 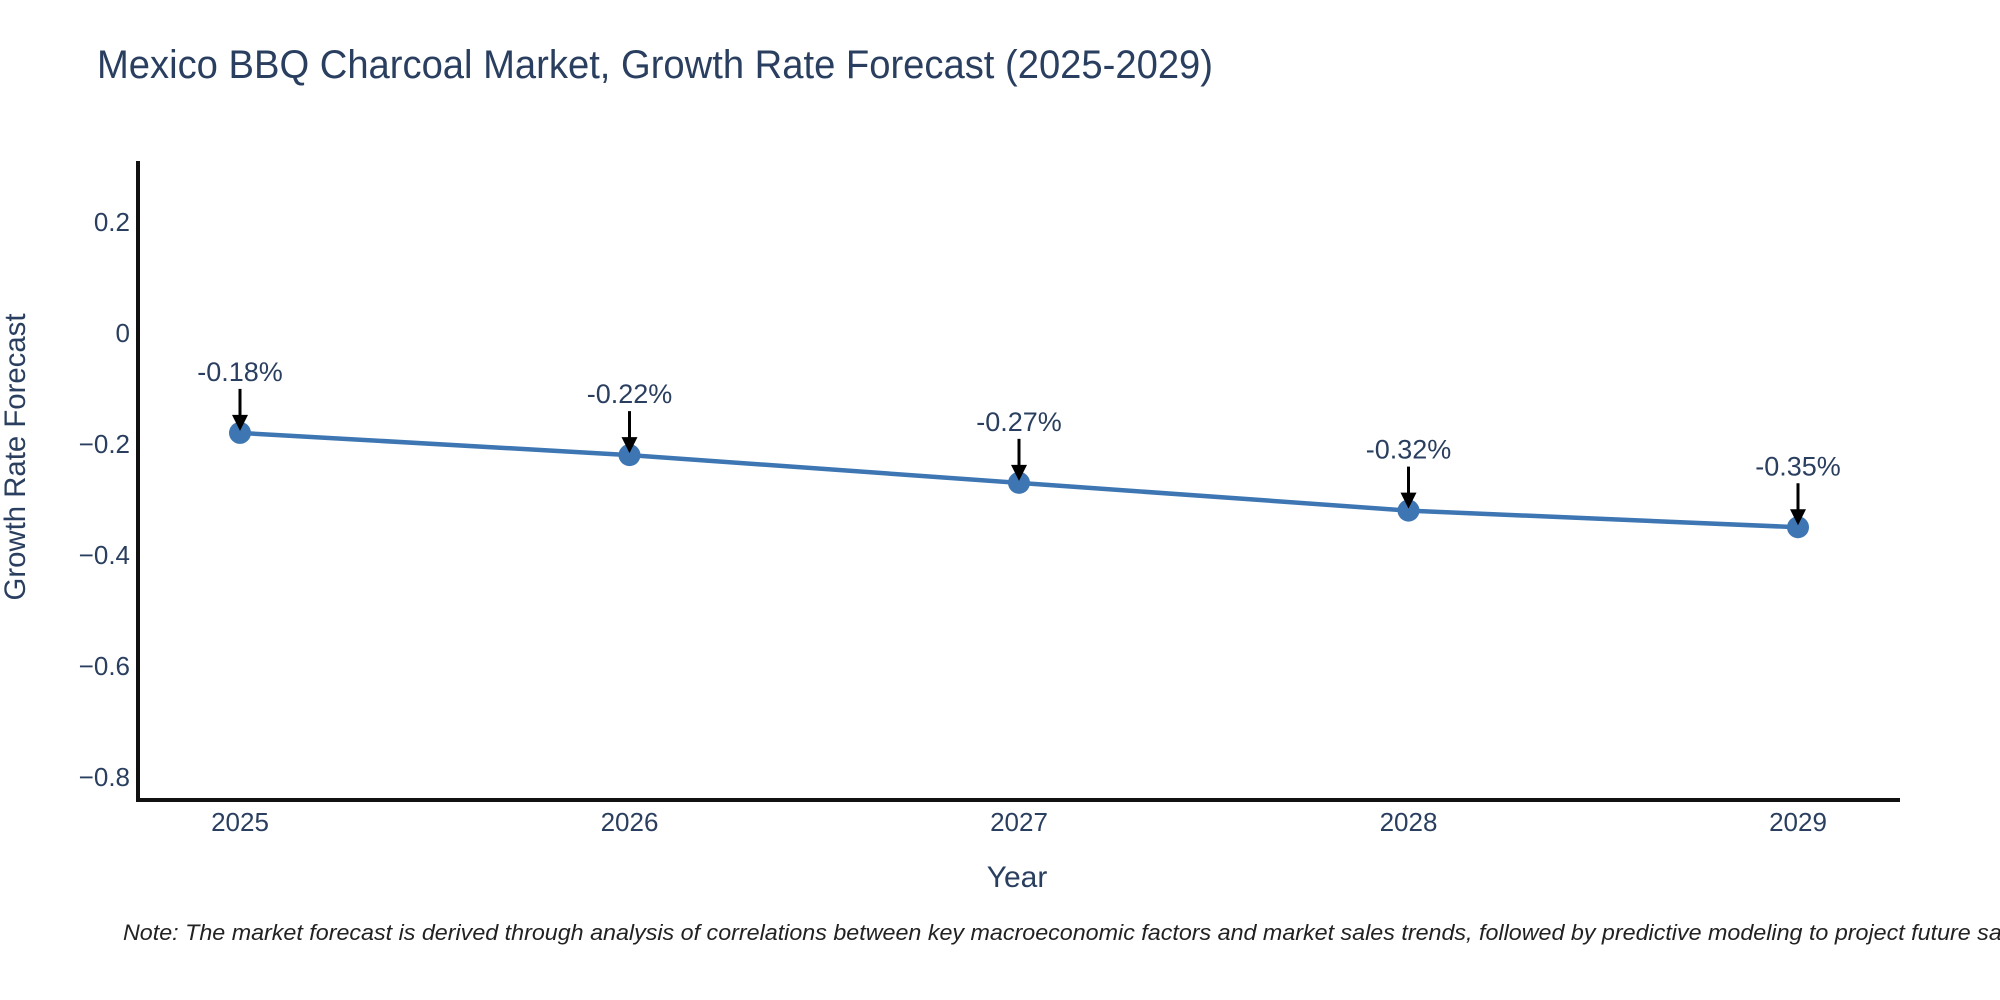 I want to click on y-axis-title: Growth Rate Forecast, so click(x=16, y=457).